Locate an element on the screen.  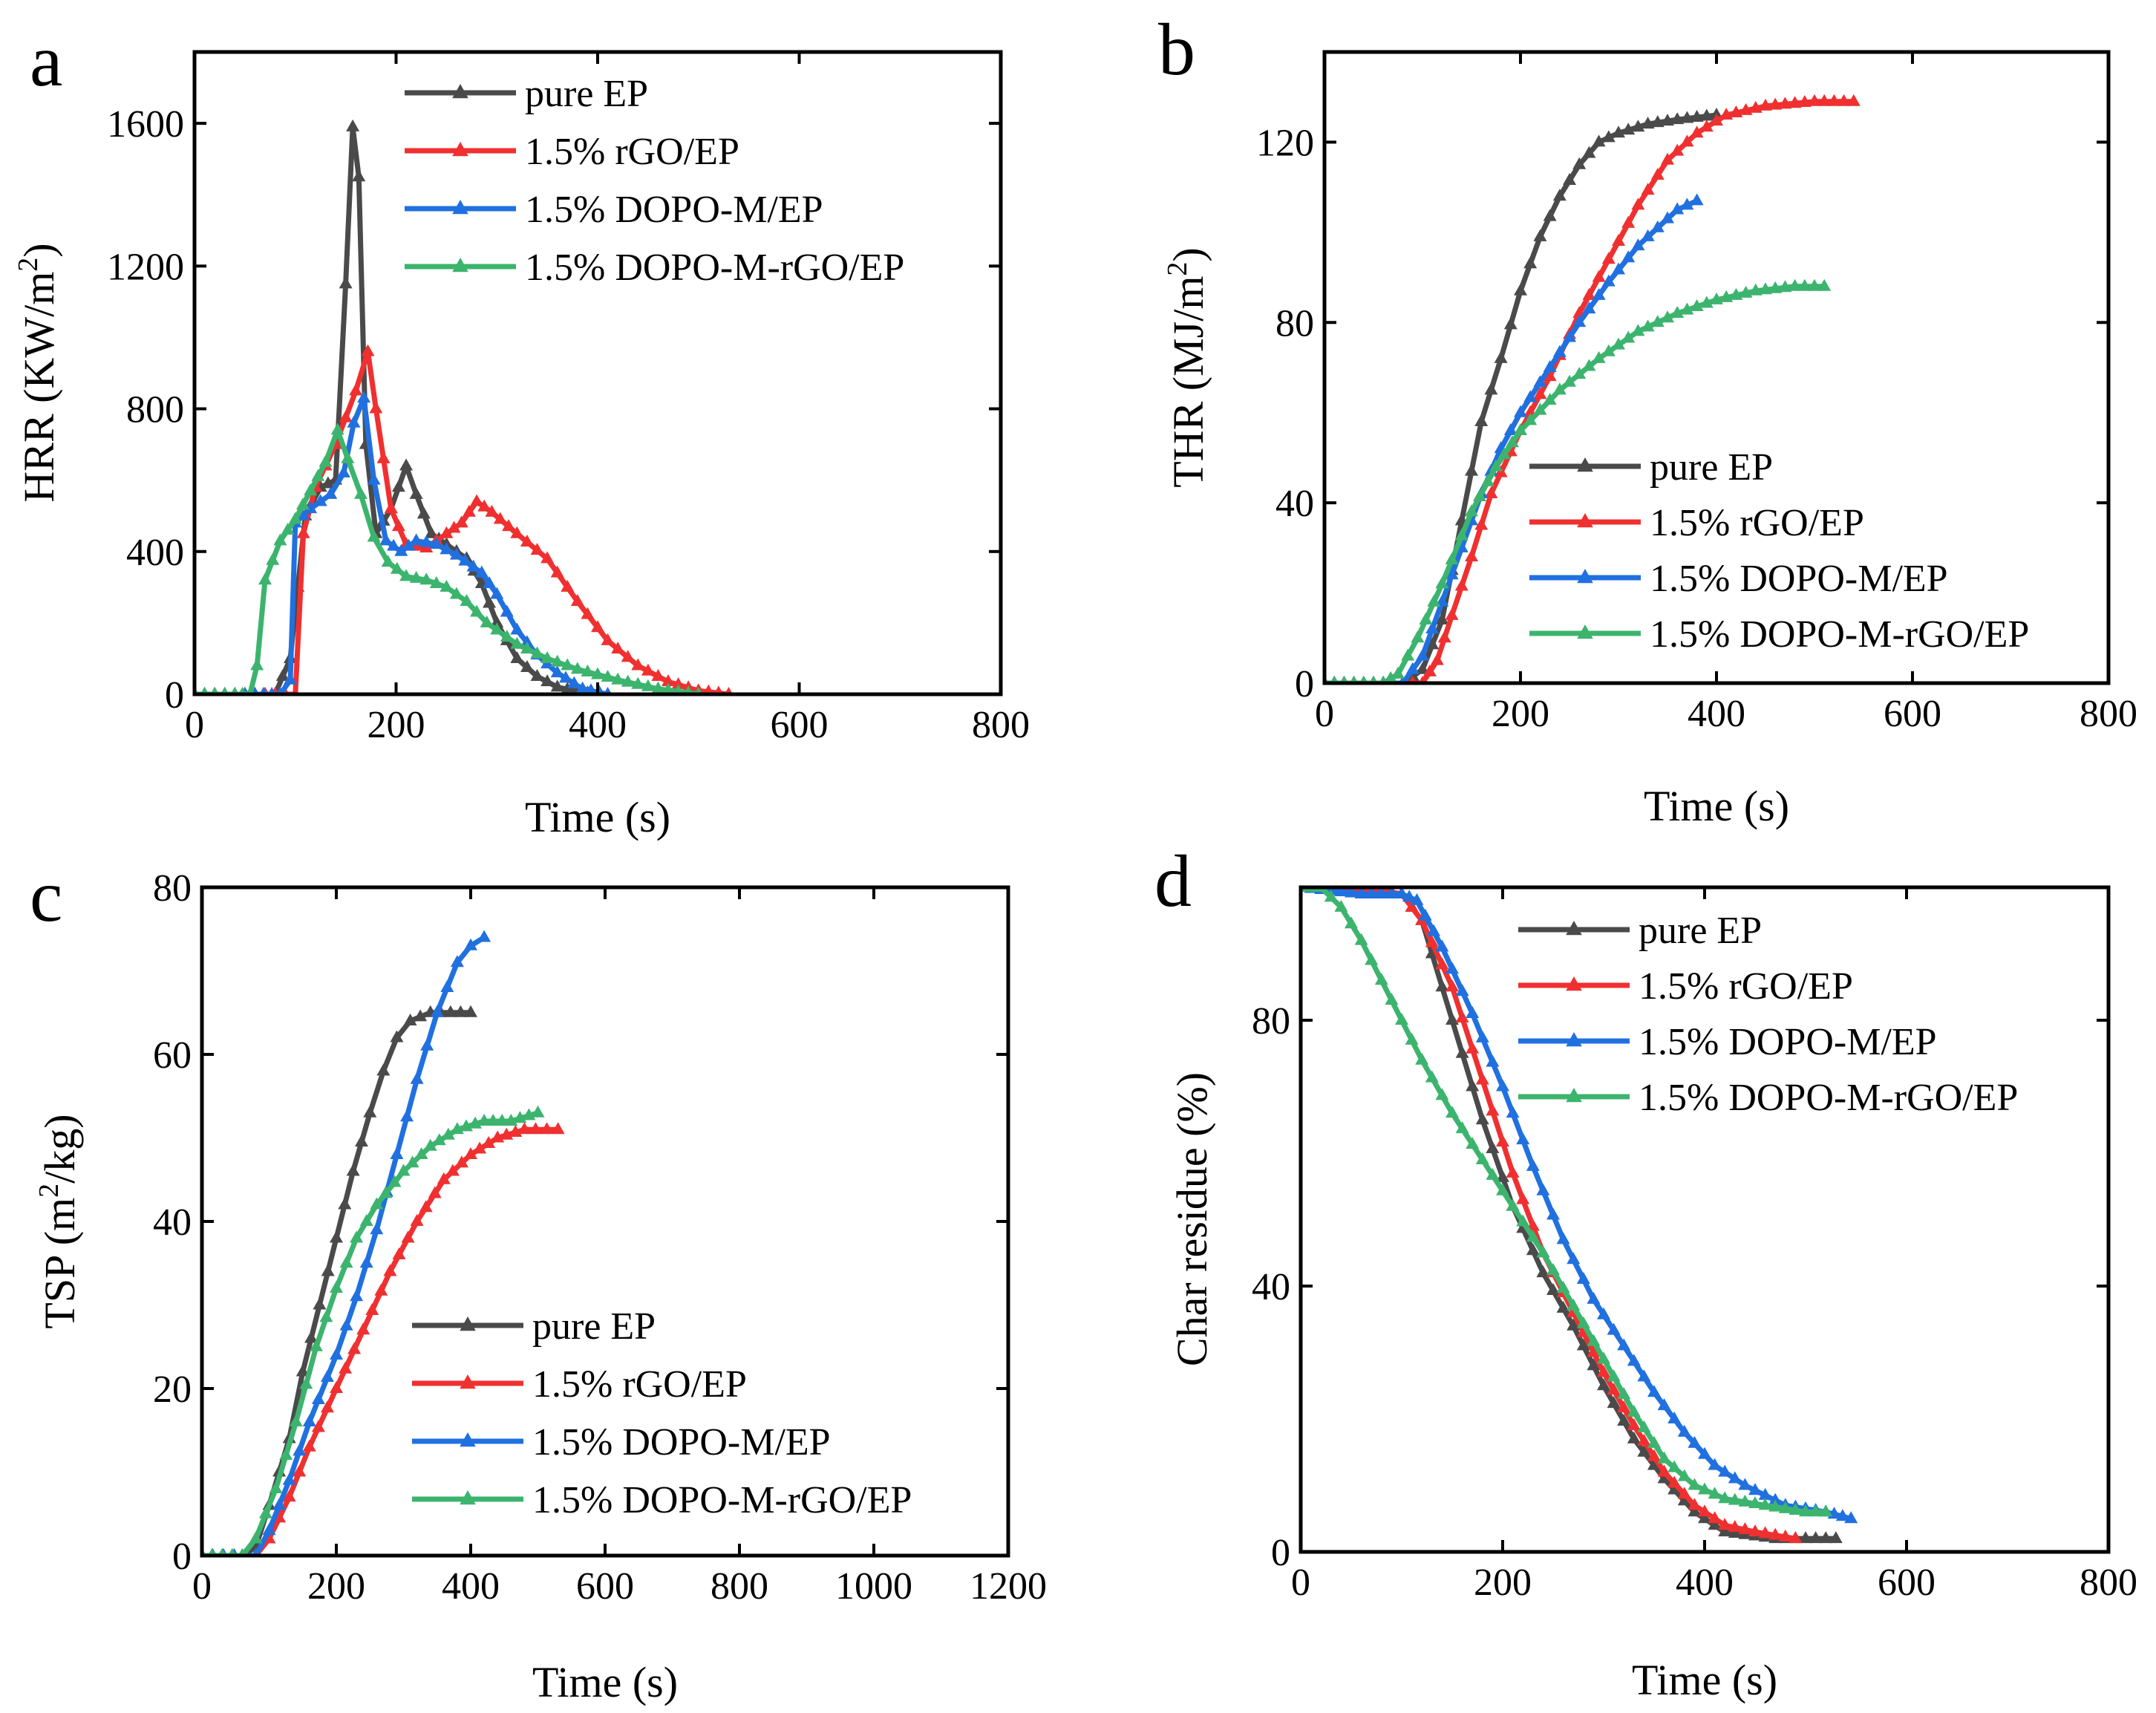
panel-c-legend-item: 1.5% DOPO-M-rGO/EP is located at coordinates (662, 1500).